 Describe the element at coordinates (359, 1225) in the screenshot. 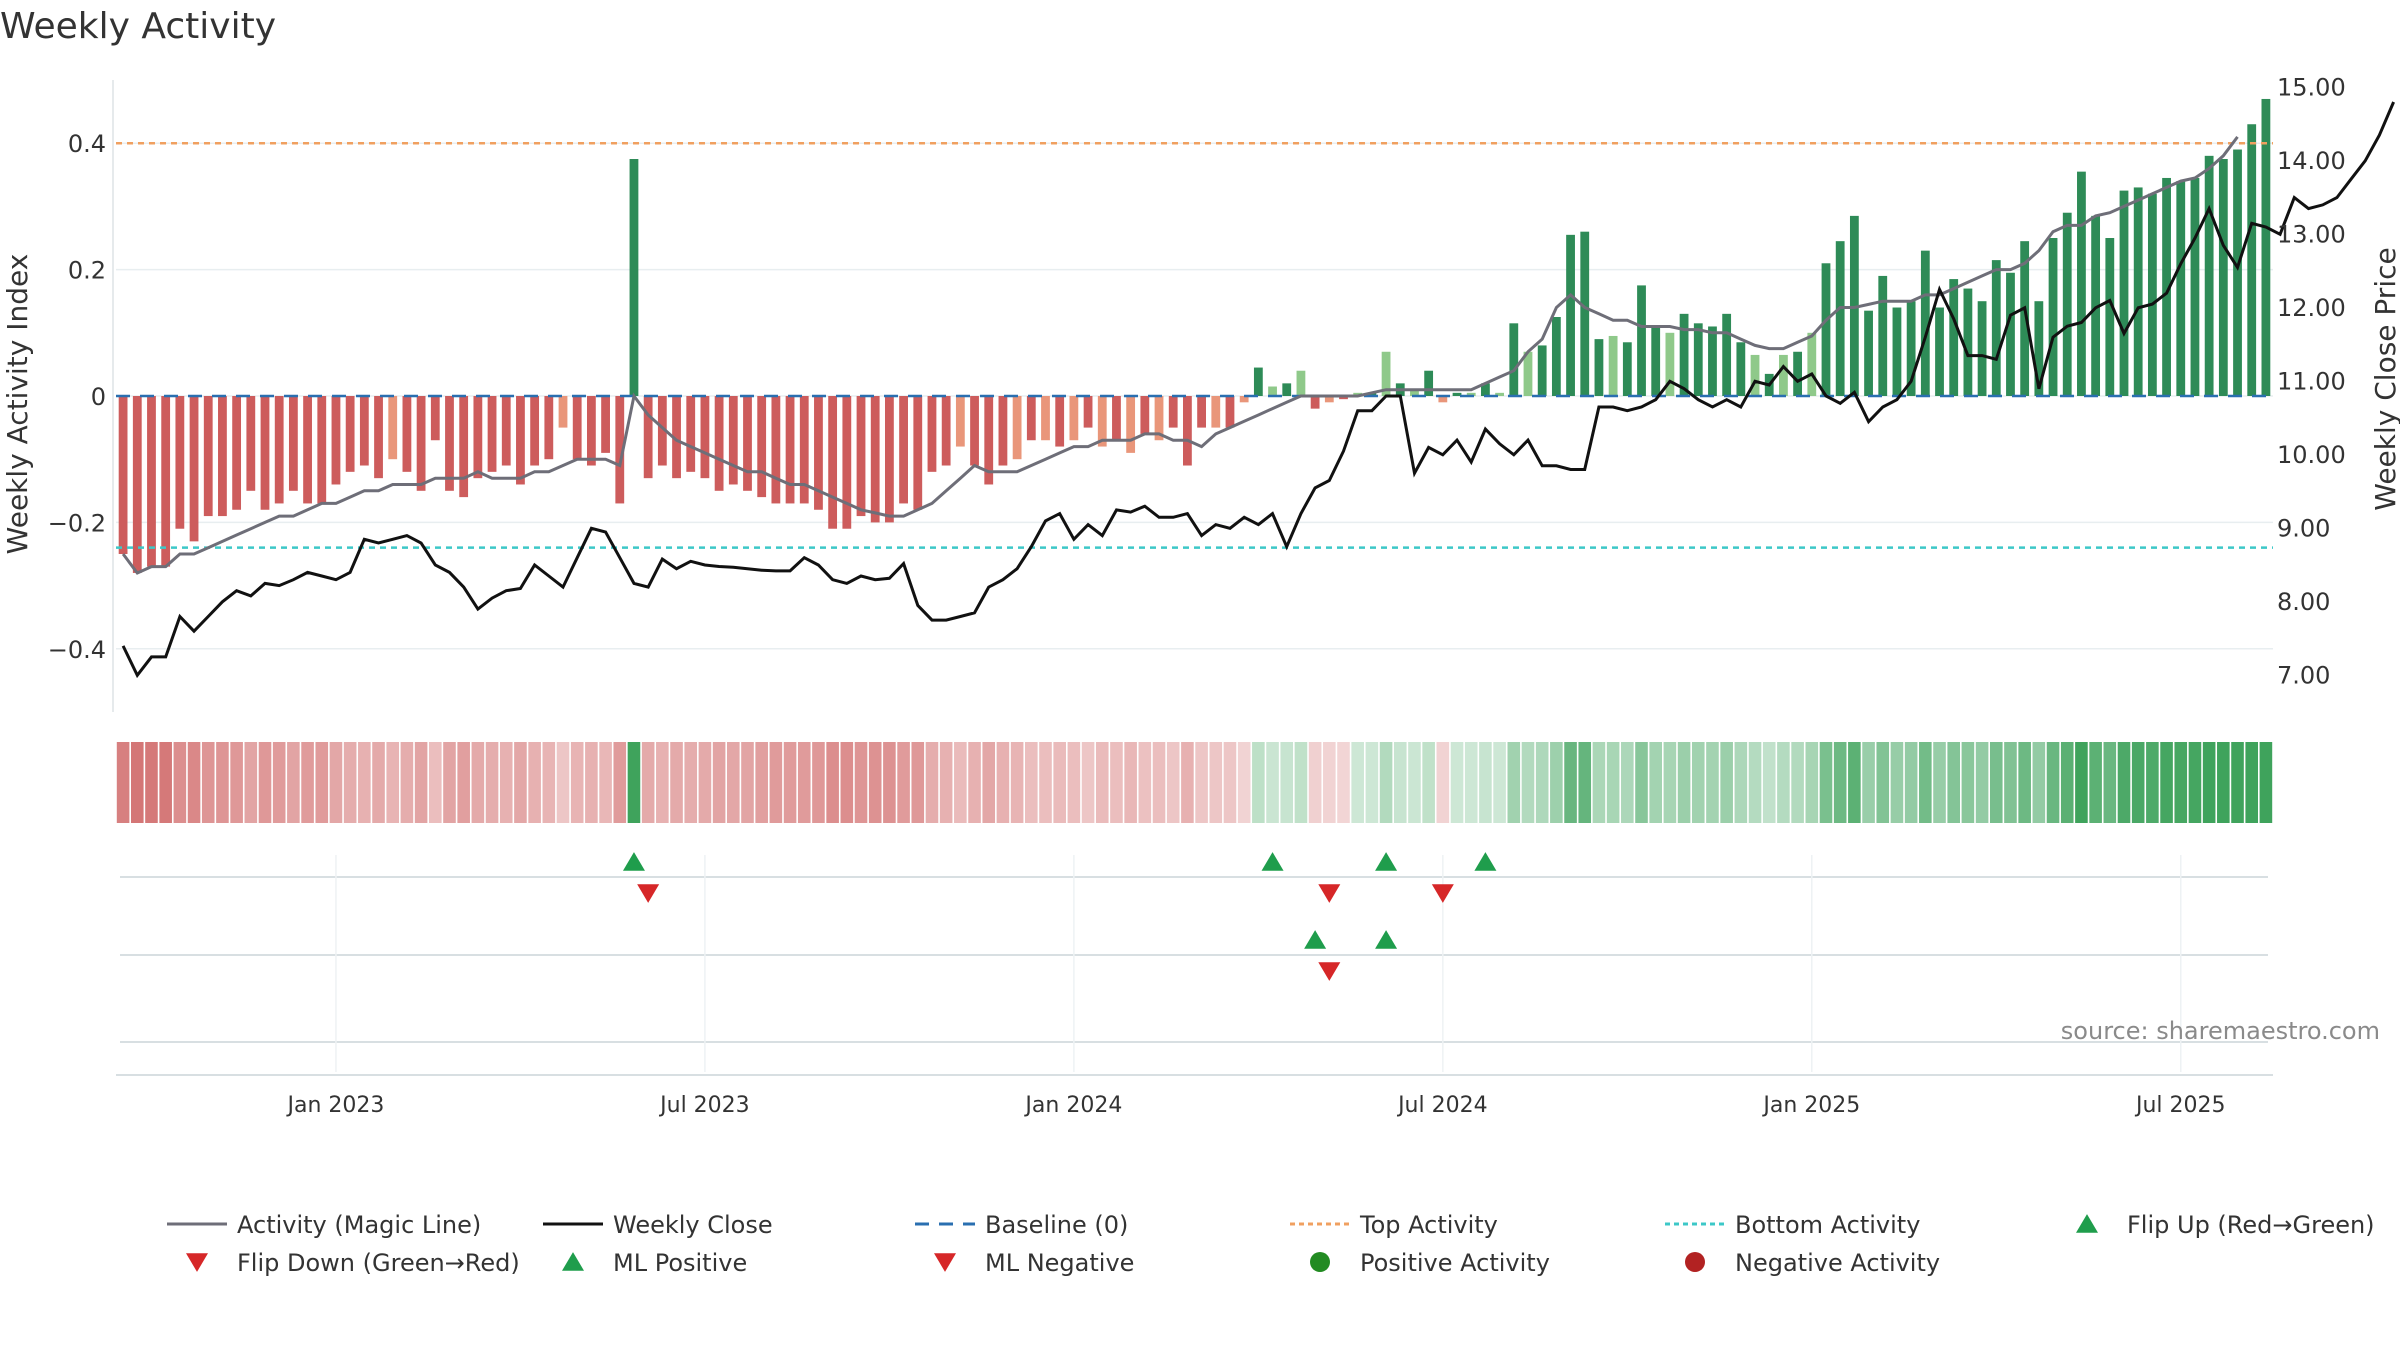

I see `legend-label: Activity (Magic Line)` at that location.